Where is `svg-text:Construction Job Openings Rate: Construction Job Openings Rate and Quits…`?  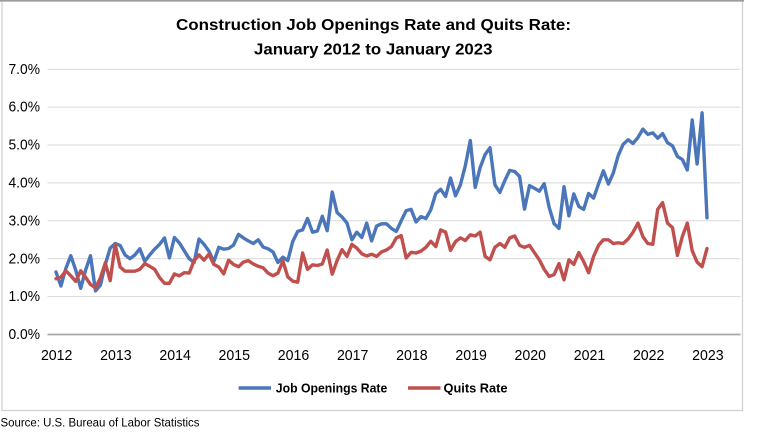
svg-text:Construction Job Openings Rate: Construction Job Openings Rate and Quits… is located at coordinates (373, 25).